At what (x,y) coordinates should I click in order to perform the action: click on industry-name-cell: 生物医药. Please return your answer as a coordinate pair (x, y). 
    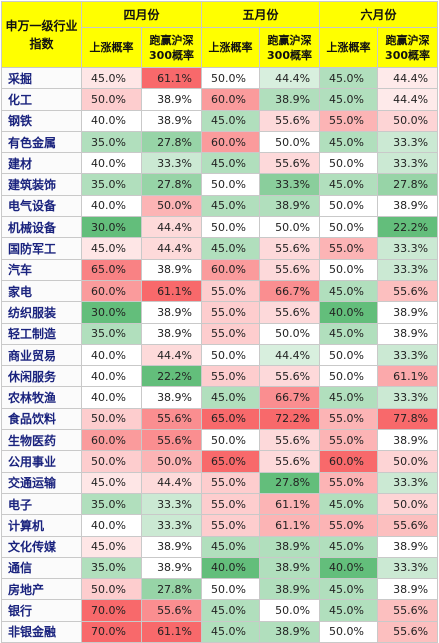
    Looking at the image, I should click on (41, 440).